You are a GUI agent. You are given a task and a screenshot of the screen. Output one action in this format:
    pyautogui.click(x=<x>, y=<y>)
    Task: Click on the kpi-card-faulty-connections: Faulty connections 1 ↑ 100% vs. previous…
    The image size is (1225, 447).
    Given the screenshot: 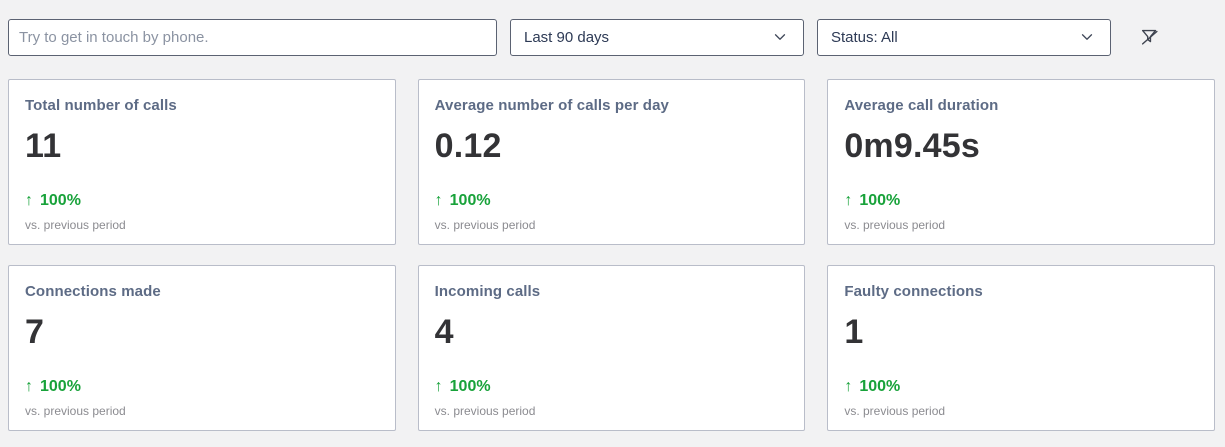 What is the action you would take?
    pyautogui.click(x=1021, y=348)
    